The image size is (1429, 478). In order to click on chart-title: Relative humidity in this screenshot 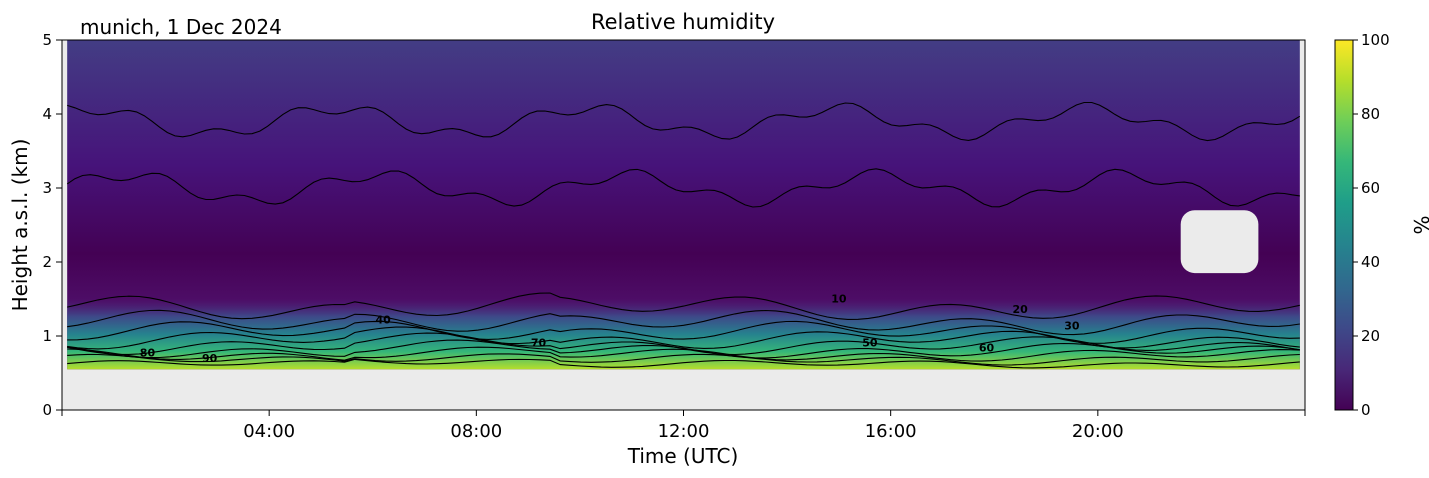, I will do `click(683, 22)`.